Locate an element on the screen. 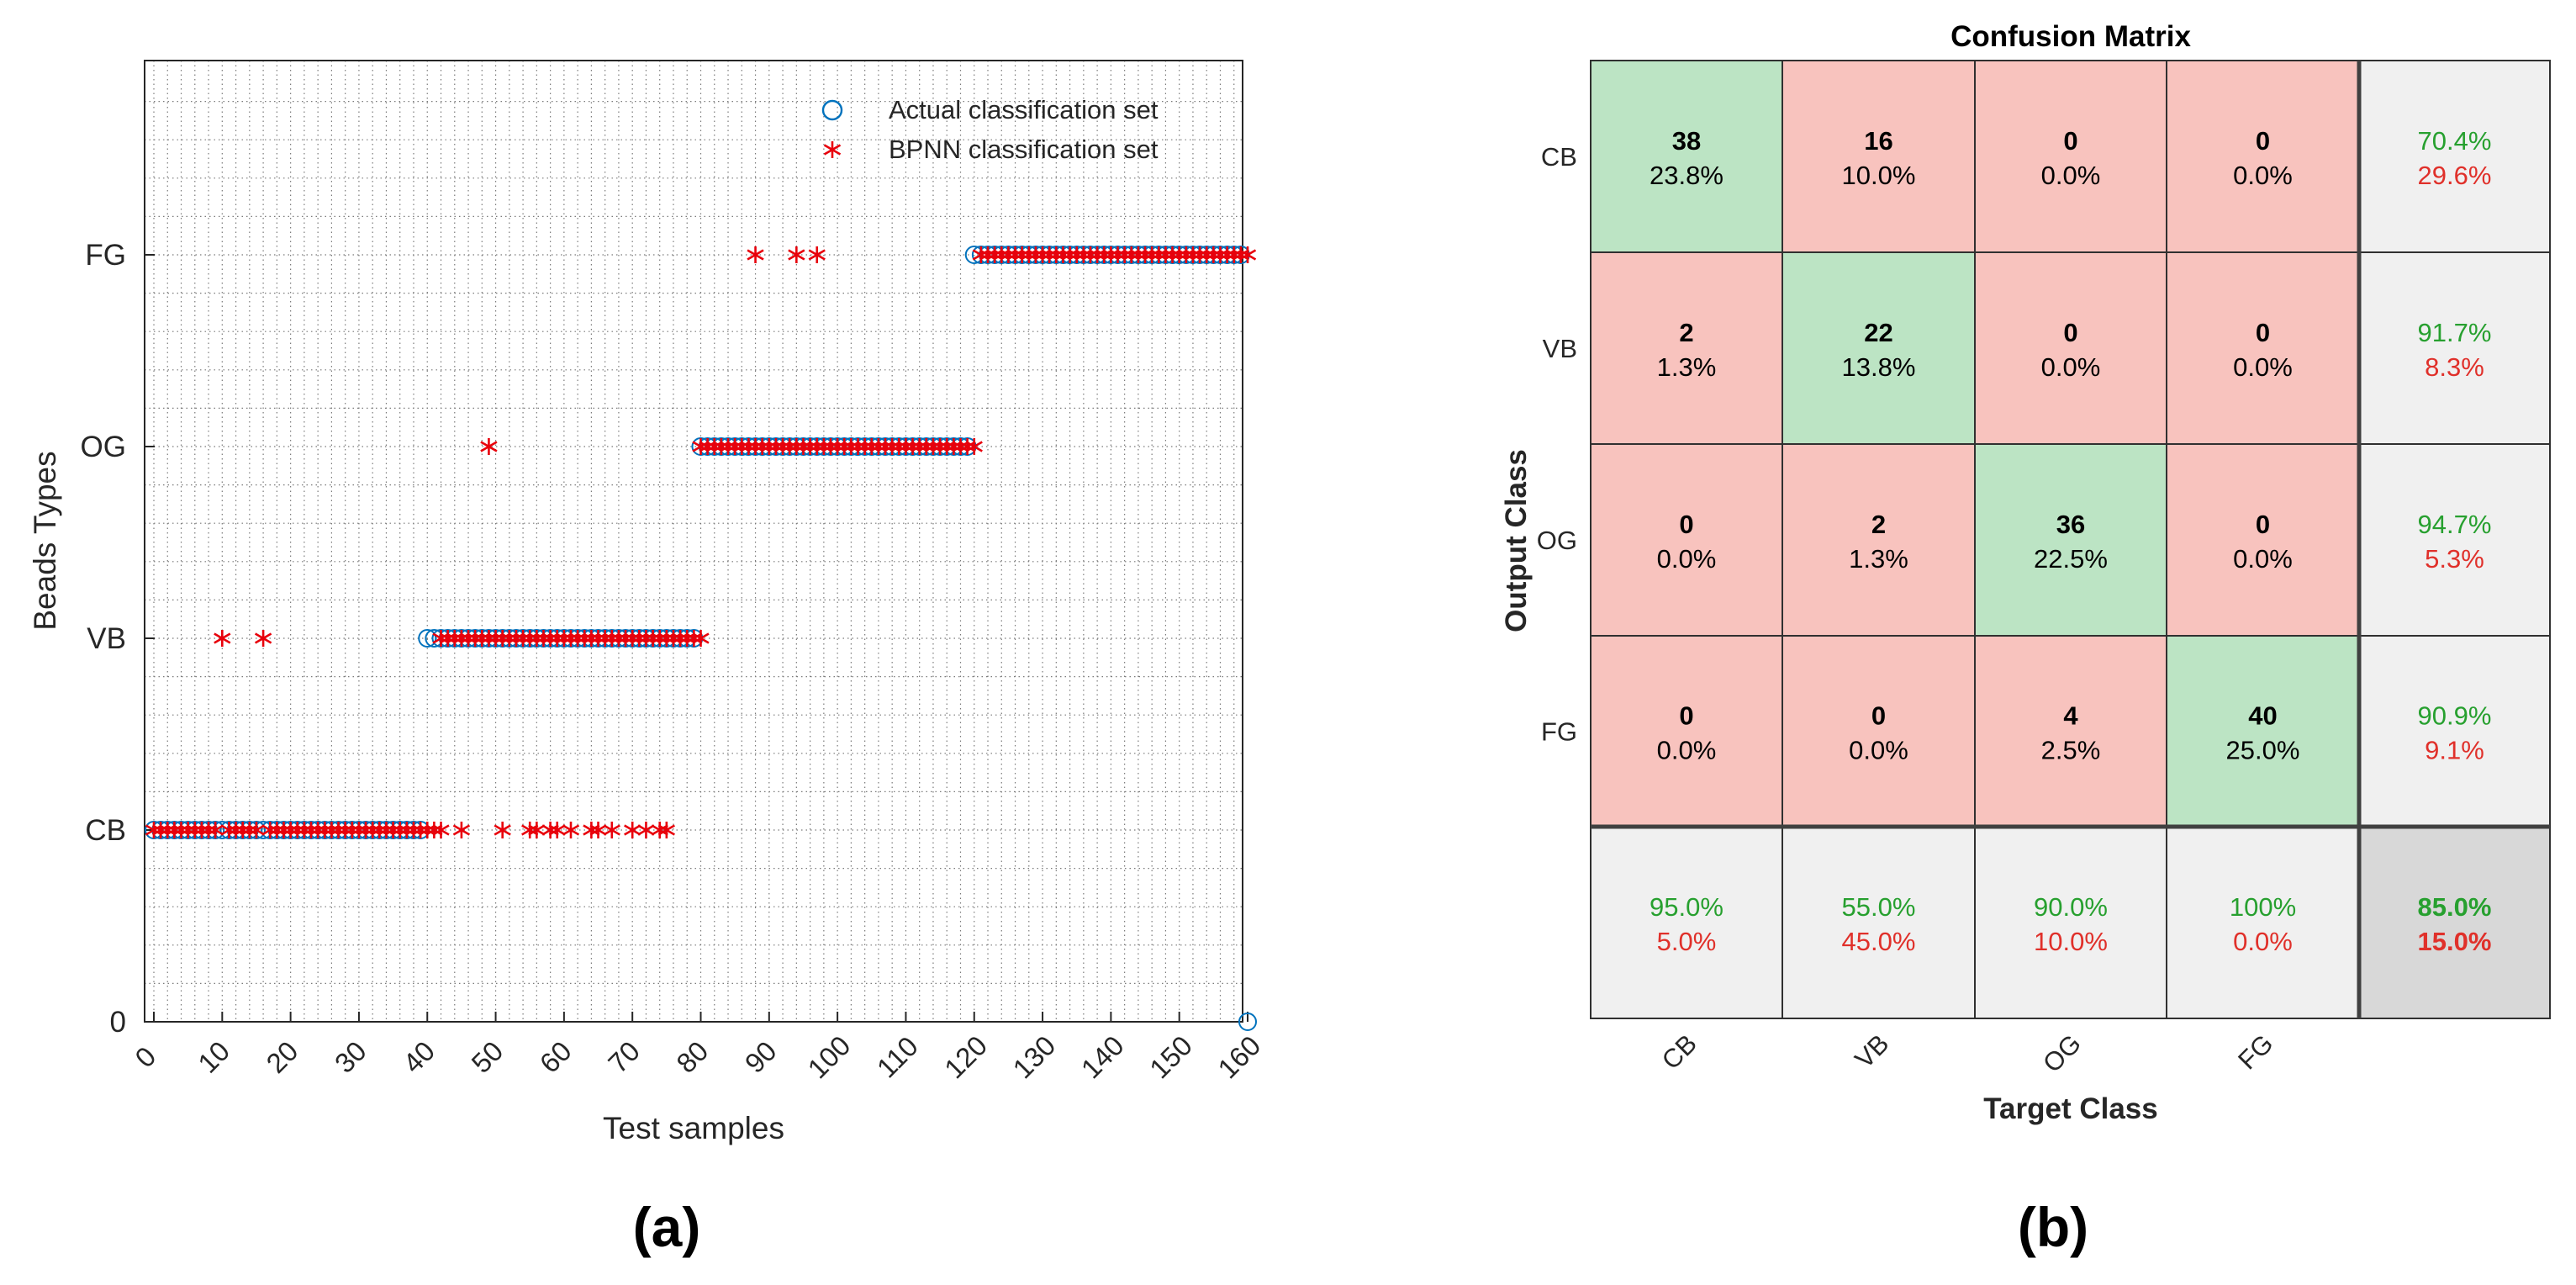 This screenshot has width=2576, height=1285. legend-label-bpnn: BPNN classification set is located at coordinates (1024, 149).